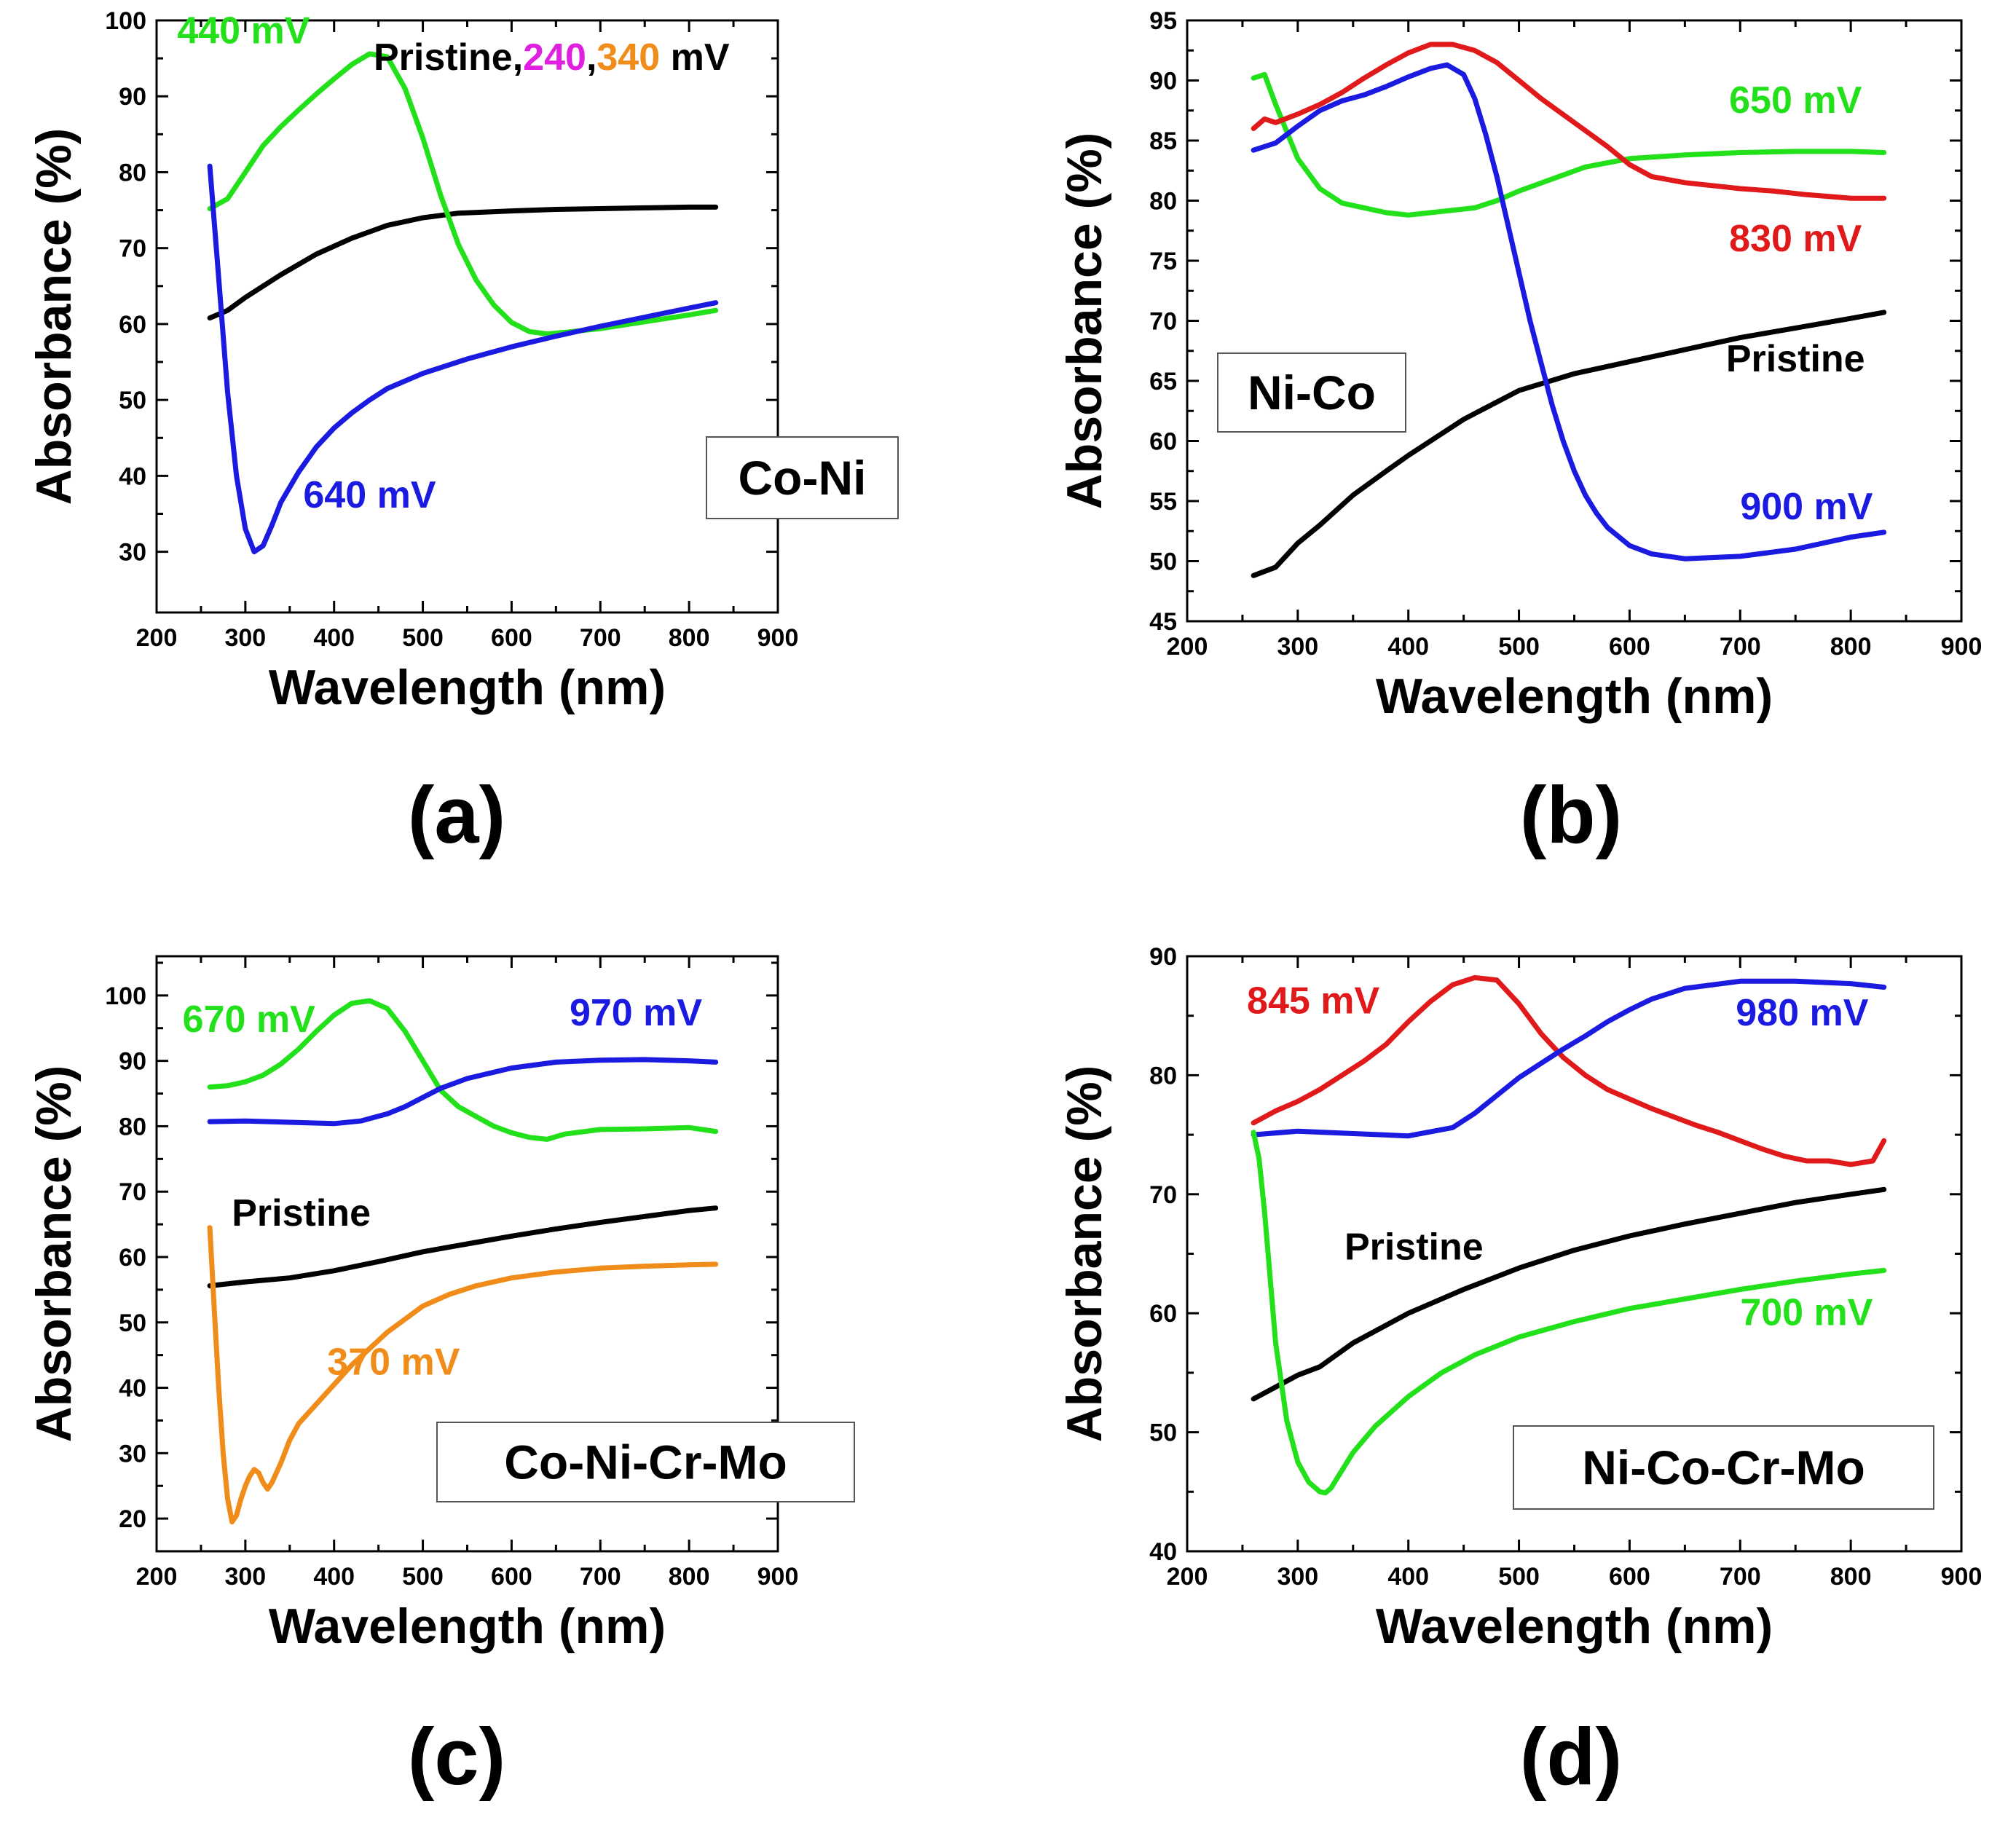  What do you see at coordinates (1163, 381) in the screenshot?
I see `y-tick-label: 65` at bounding box center [1163, 381].